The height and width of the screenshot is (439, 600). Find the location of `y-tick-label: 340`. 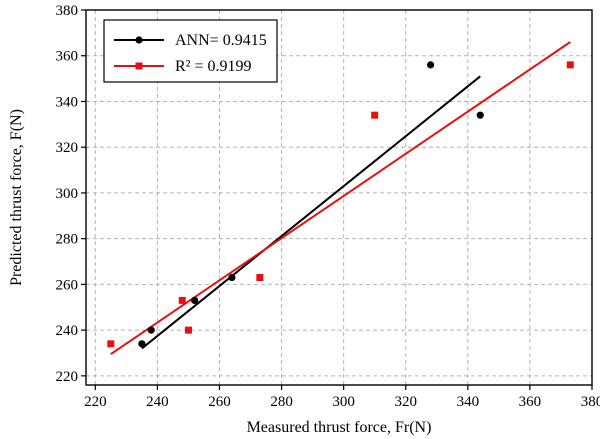

y-tick-label: 340 is located at coordinates (67, 102).